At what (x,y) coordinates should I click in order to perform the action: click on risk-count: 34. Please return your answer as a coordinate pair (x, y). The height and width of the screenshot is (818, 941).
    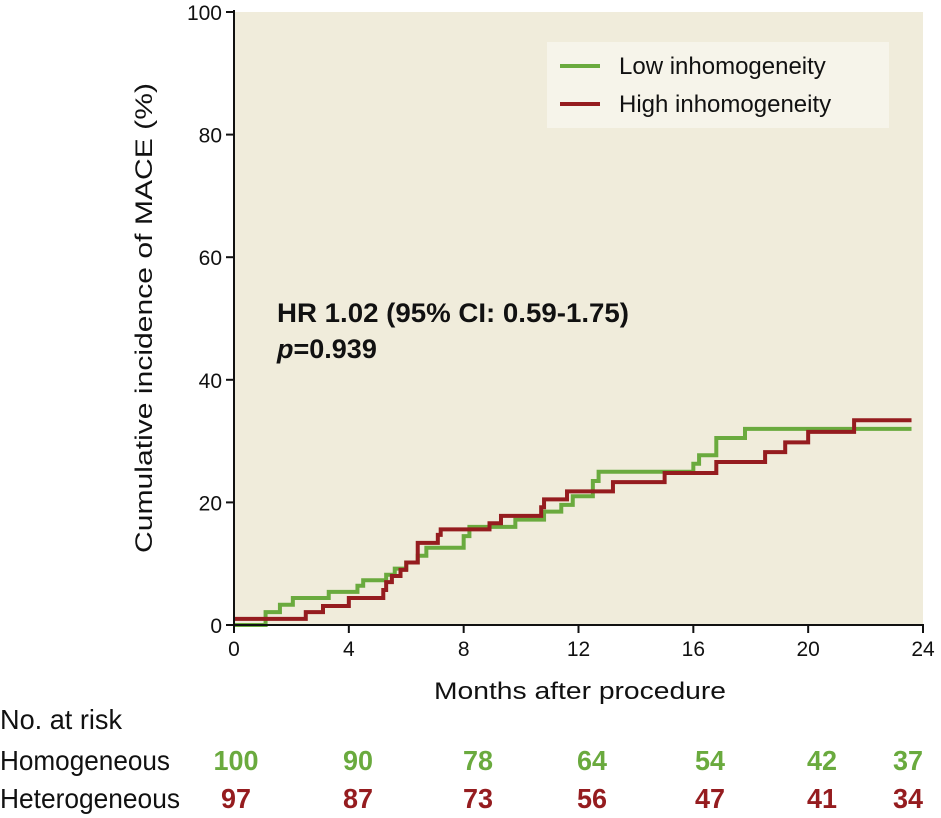
    Looking at the image, I should click on (908, 798).